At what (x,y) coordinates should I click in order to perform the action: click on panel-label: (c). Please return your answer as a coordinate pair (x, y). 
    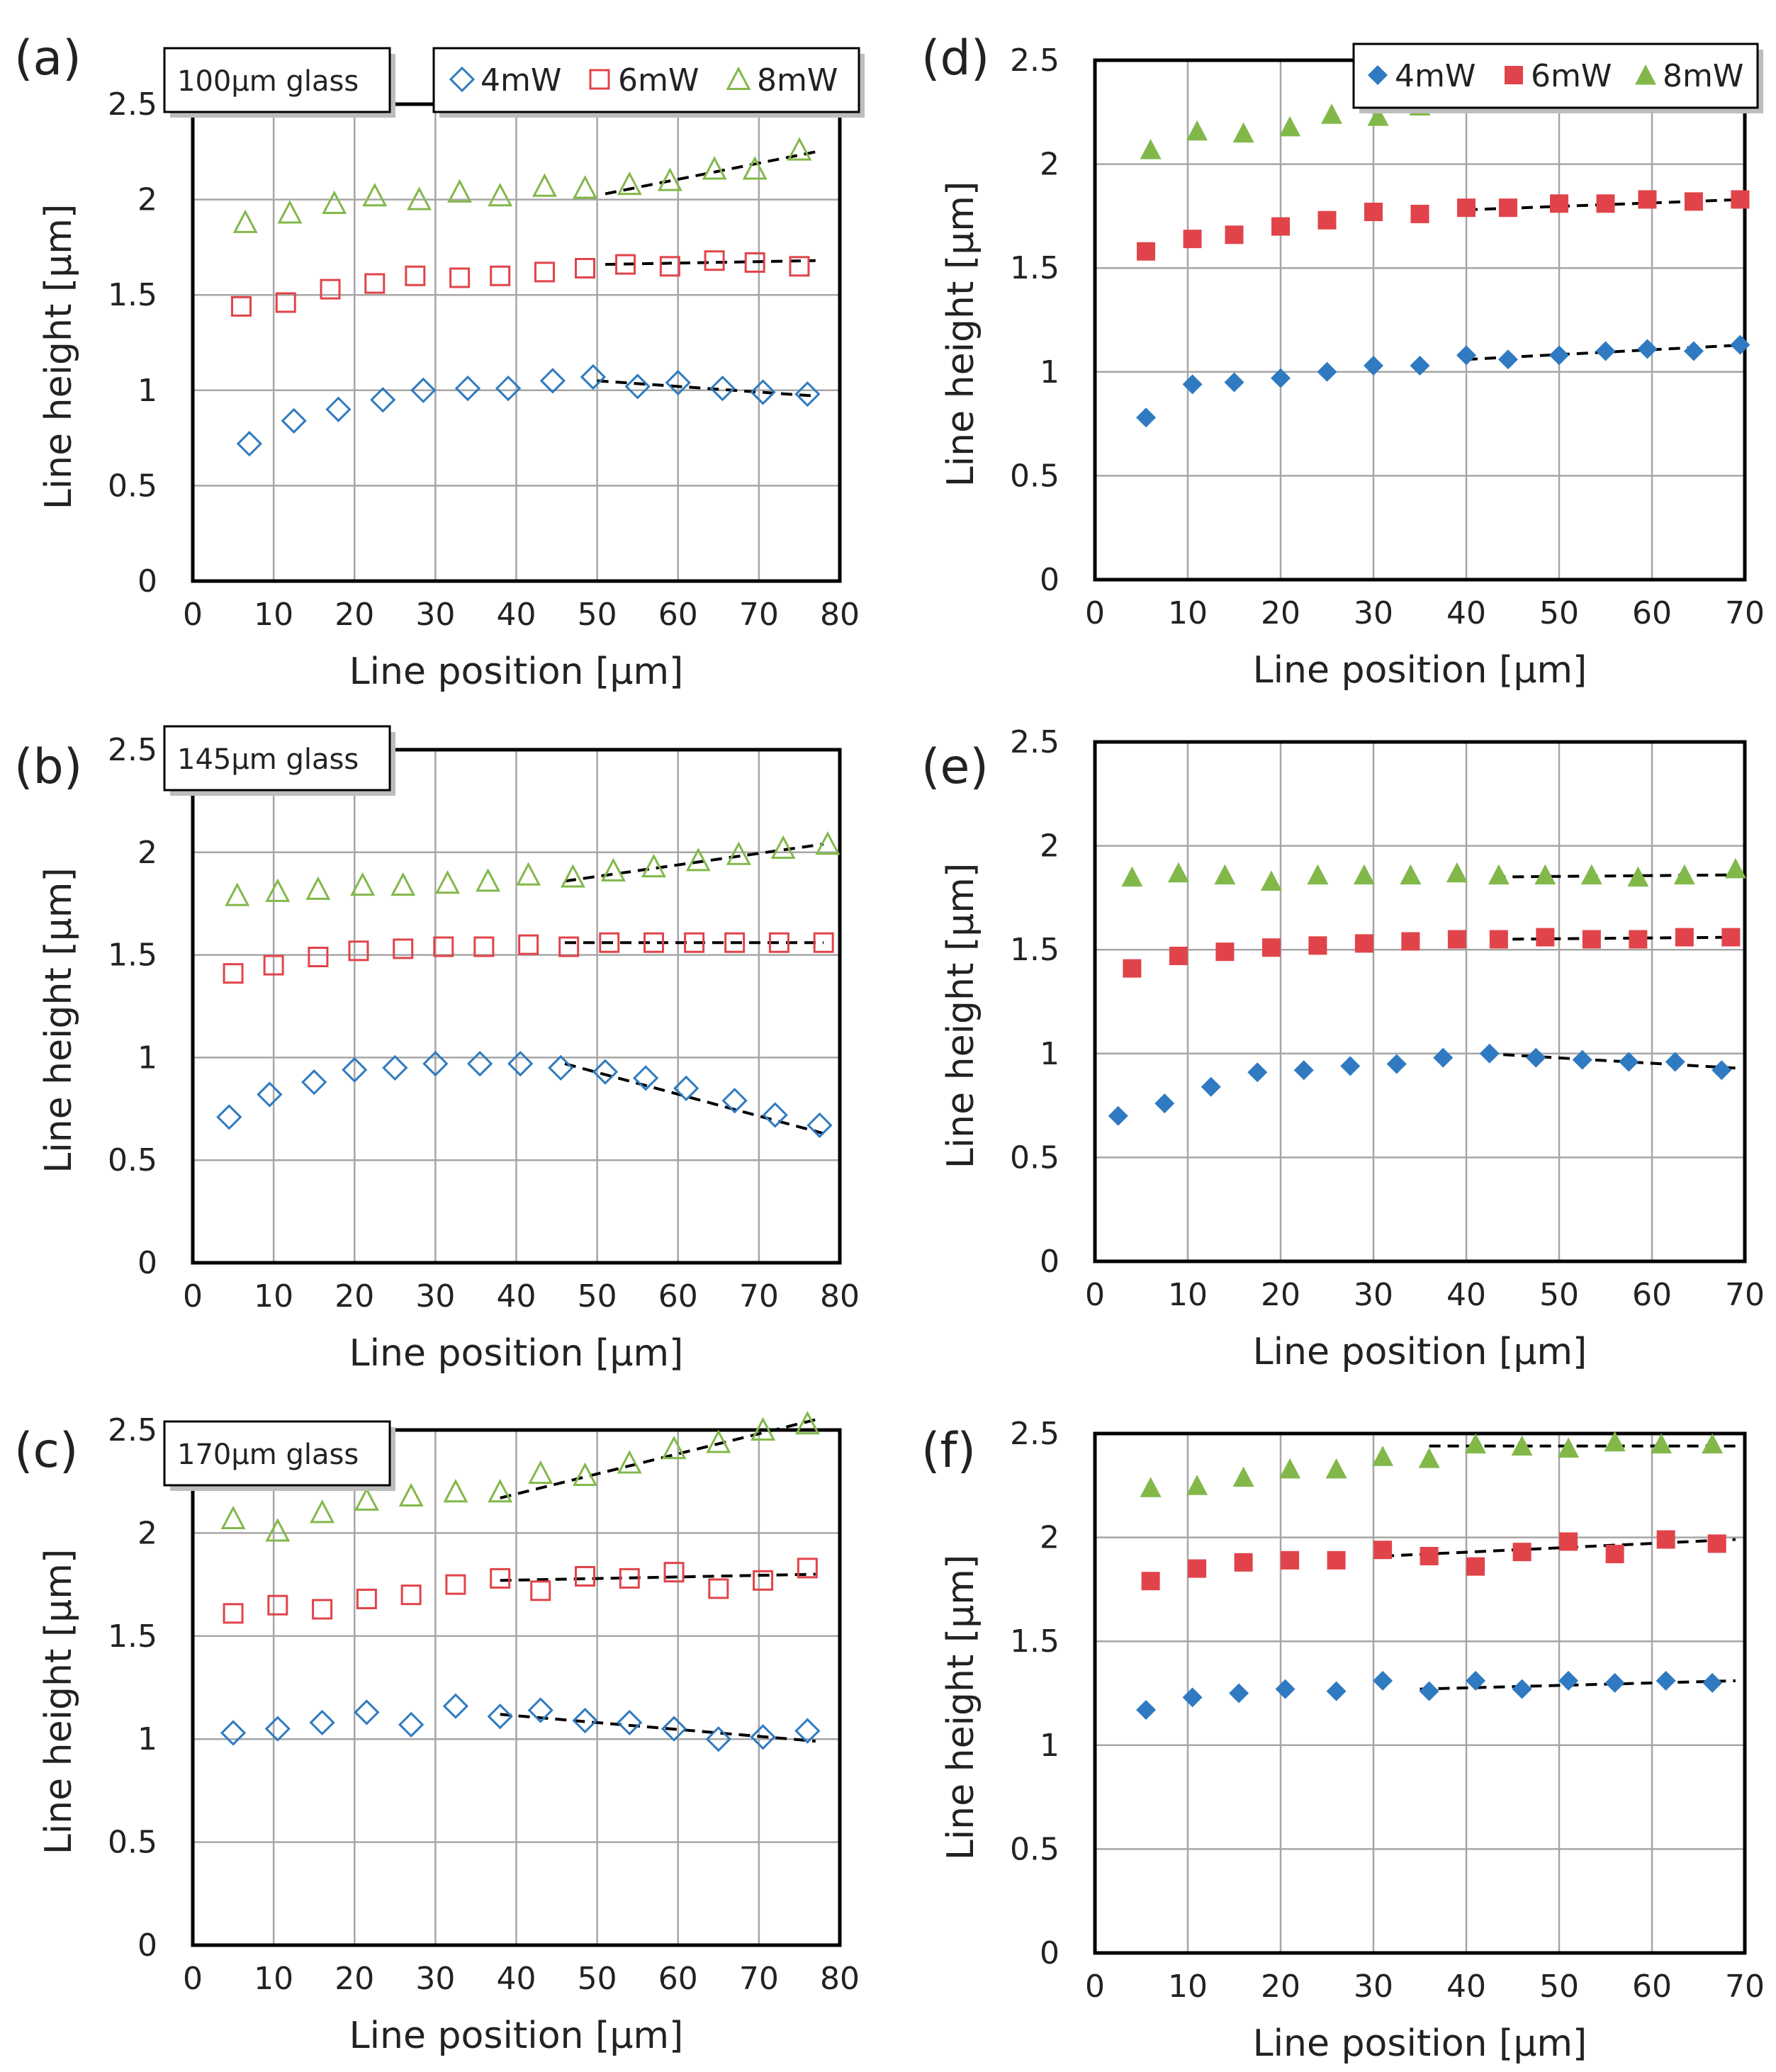
    Looking at the image, I should click on (46, 1451).